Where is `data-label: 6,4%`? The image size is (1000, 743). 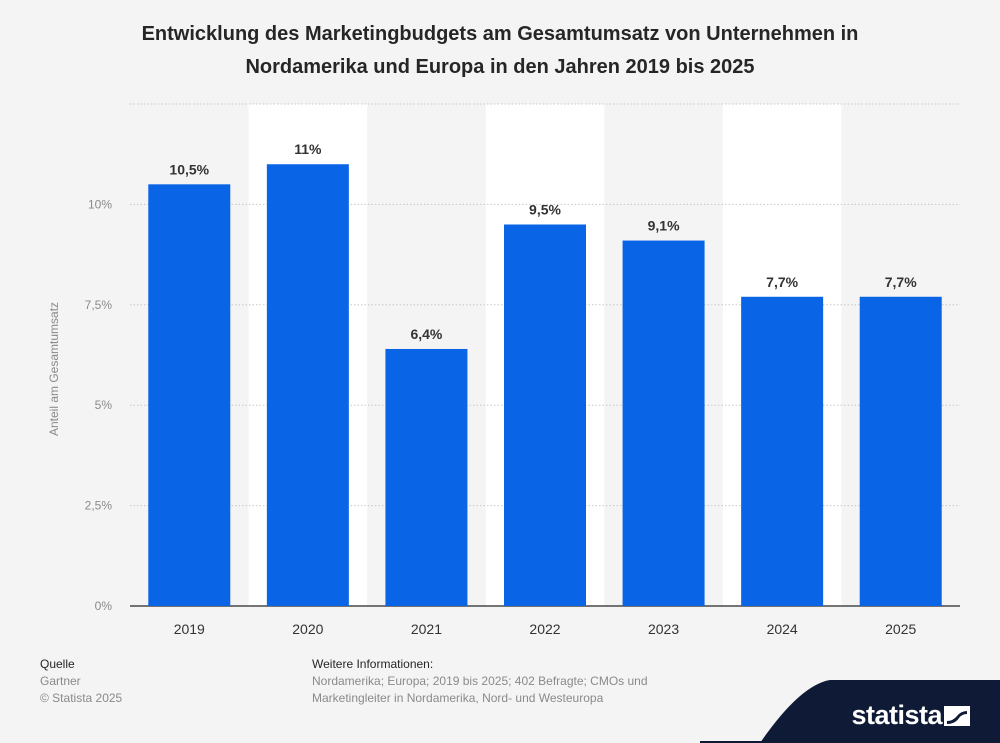 data-label: 6,4% is located at coordinates (426, 334).